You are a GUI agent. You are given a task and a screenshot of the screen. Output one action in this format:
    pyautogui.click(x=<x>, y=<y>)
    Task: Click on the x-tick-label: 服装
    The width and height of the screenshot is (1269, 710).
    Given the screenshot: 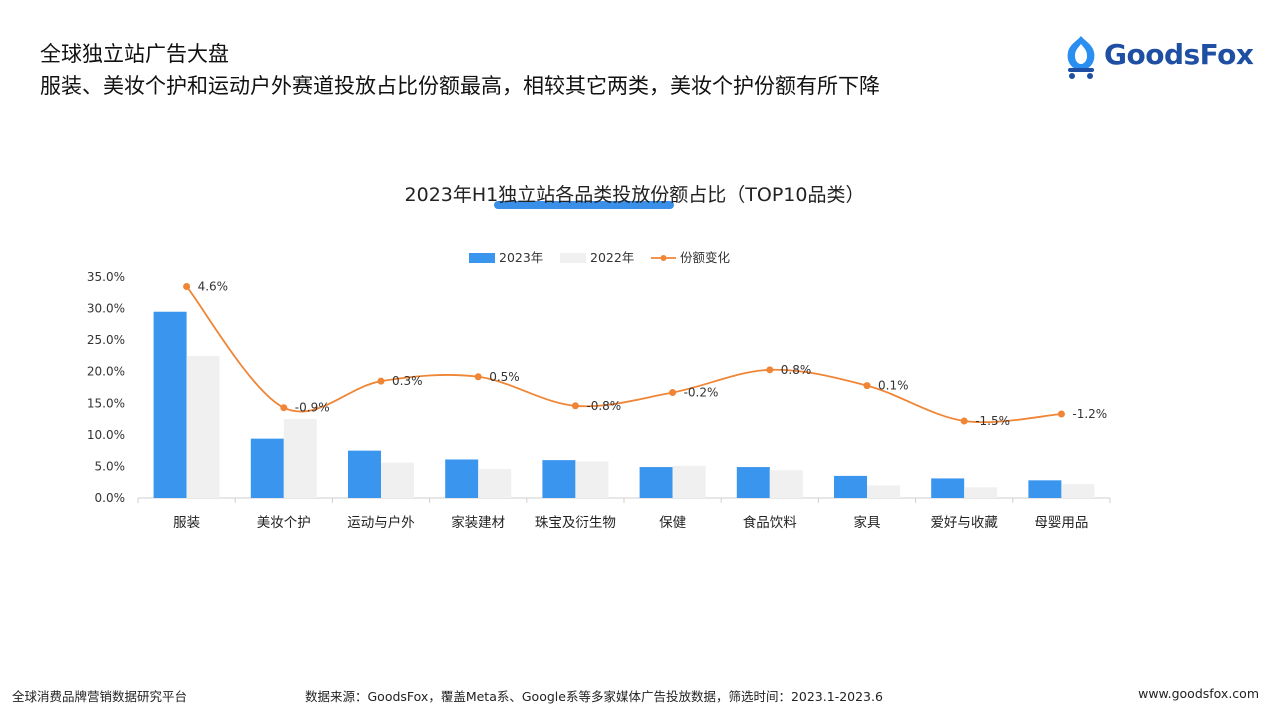 What is the action you would take?
    pyautogui.click(x=186, y=523)
    